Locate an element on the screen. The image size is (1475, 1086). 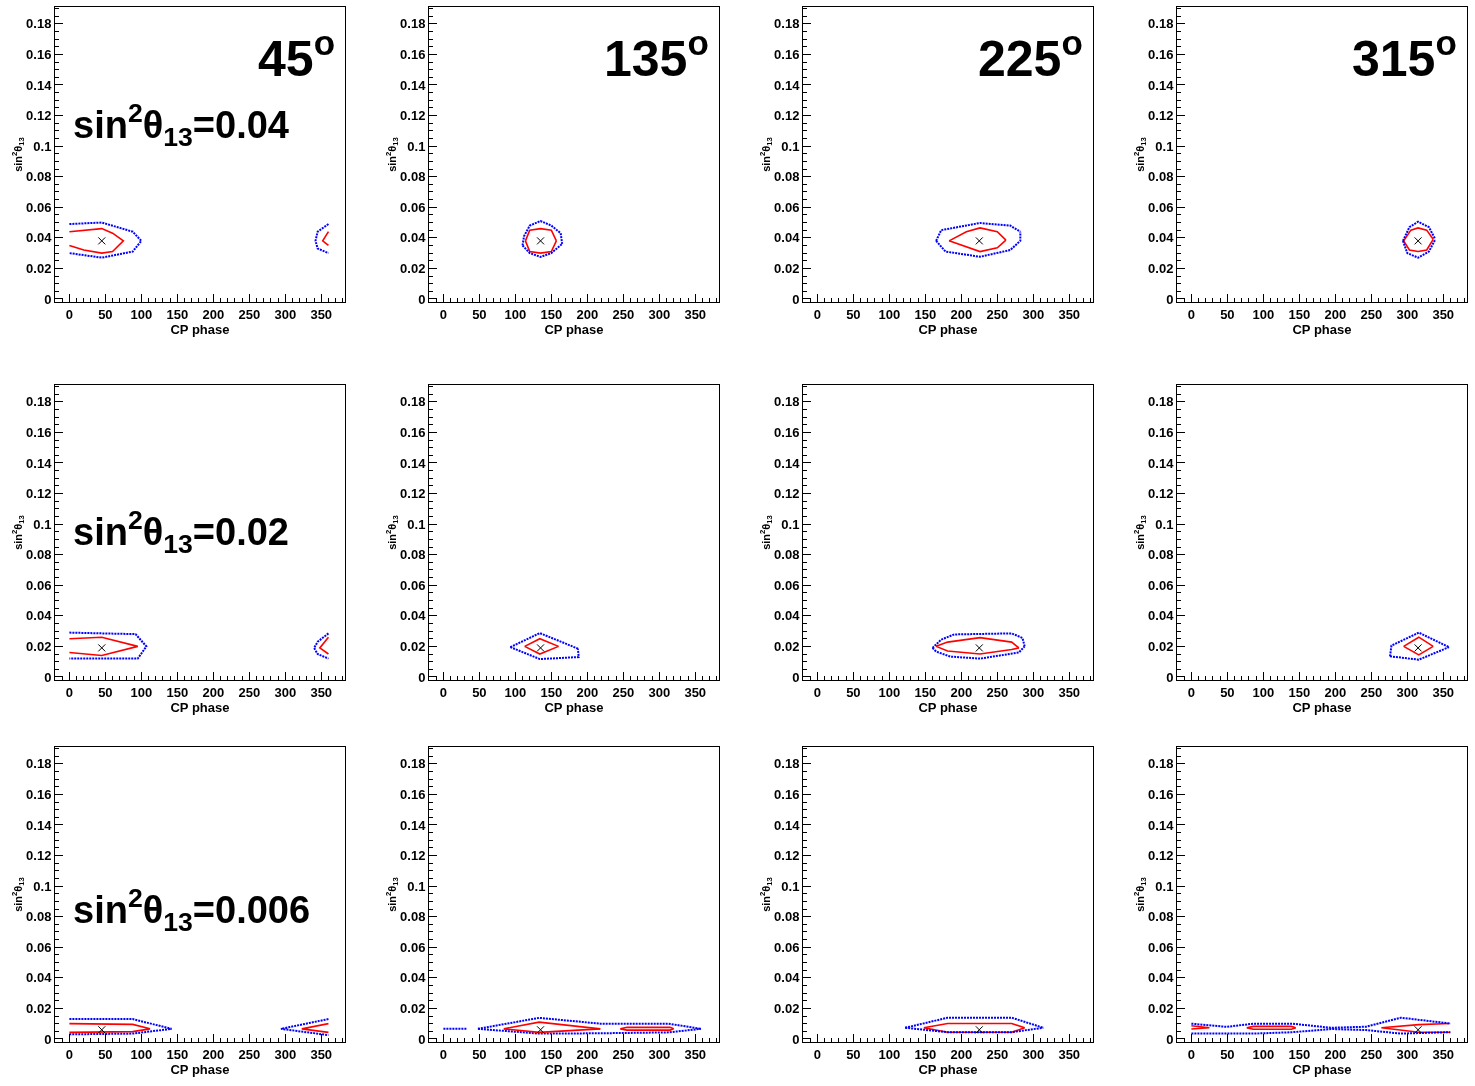
annotation: sin$^{2}$θ$_{13}$=0.006 is located at coordinates (192, 910).